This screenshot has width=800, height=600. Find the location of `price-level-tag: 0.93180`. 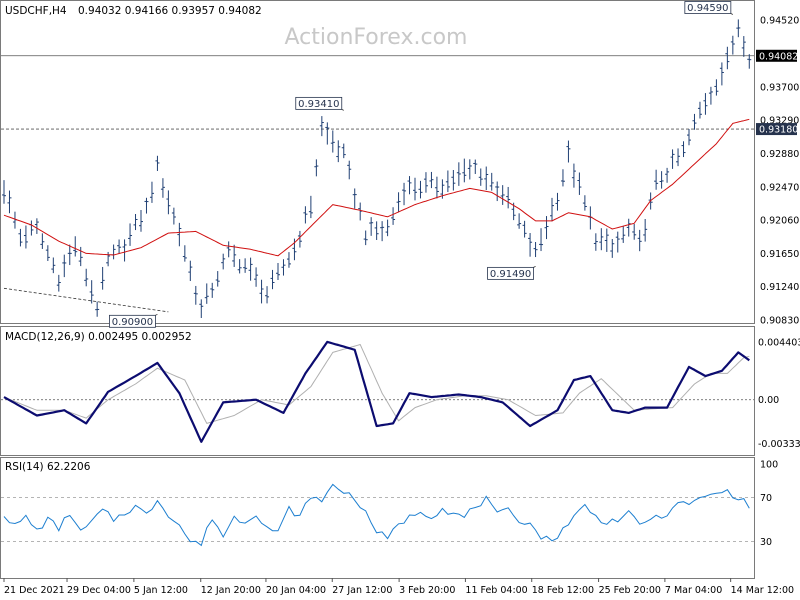

price-level-tag: 0.93180 is located at coordinates (777, 129).